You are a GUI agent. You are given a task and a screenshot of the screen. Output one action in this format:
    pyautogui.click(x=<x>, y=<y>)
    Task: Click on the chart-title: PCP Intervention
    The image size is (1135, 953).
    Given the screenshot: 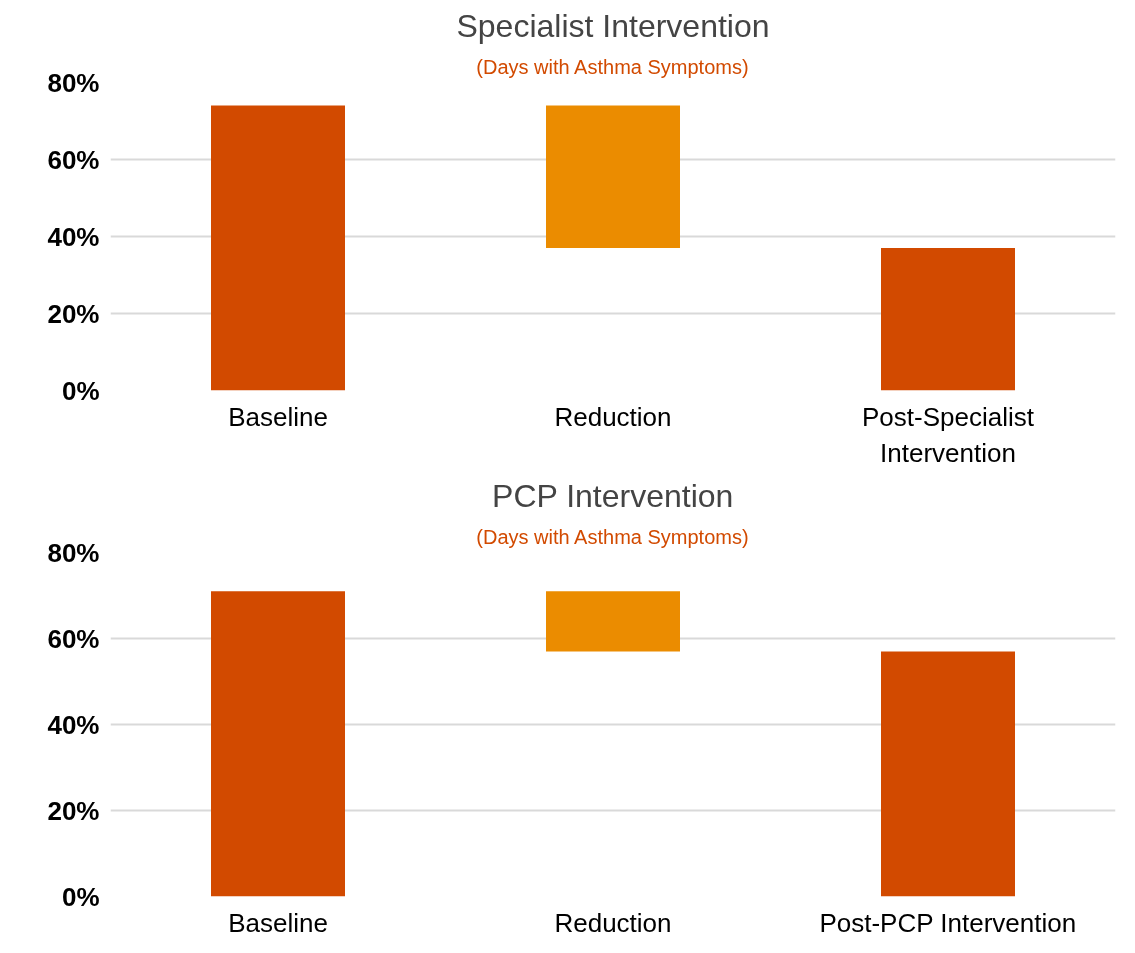 What is the action you would take?
    pyautogui.click(x=613, y=495)
    